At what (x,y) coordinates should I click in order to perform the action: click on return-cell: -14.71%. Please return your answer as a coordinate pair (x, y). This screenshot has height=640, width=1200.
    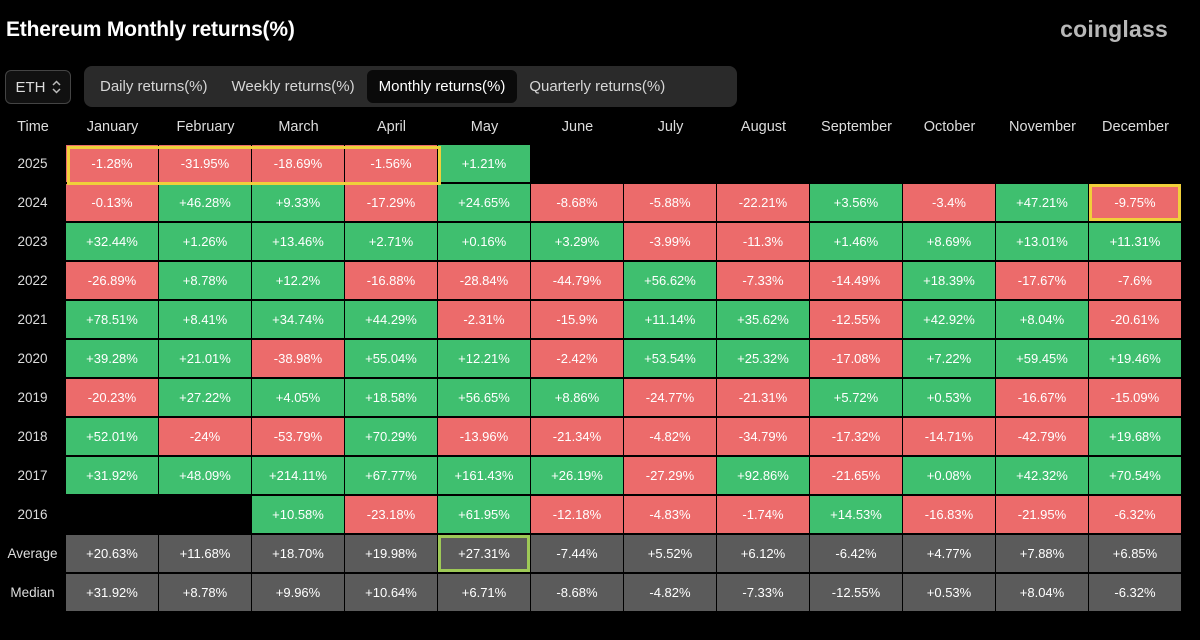
    Looking at the image, I should click on (949, 437).